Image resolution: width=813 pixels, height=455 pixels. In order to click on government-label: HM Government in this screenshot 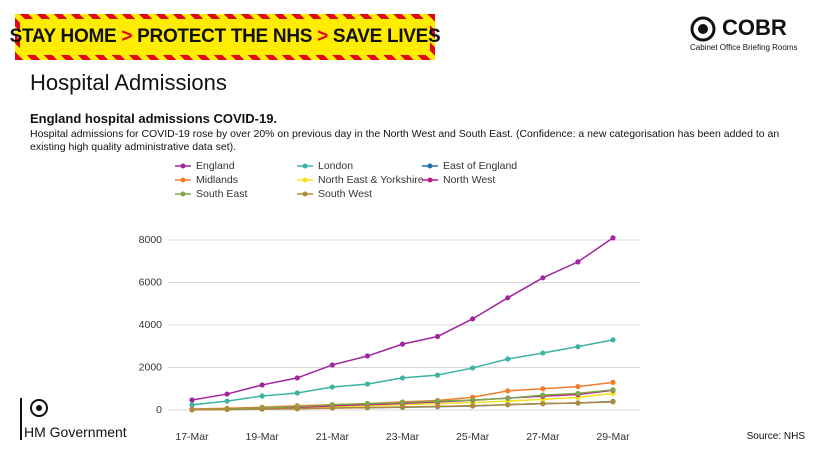, I will do `click(75, 432)`.